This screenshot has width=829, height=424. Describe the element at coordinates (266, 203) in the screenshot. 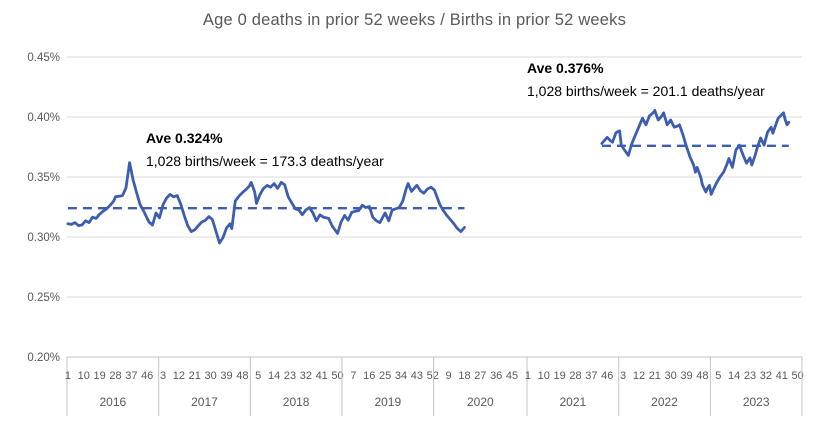

I see `data-line-period1` at that location.